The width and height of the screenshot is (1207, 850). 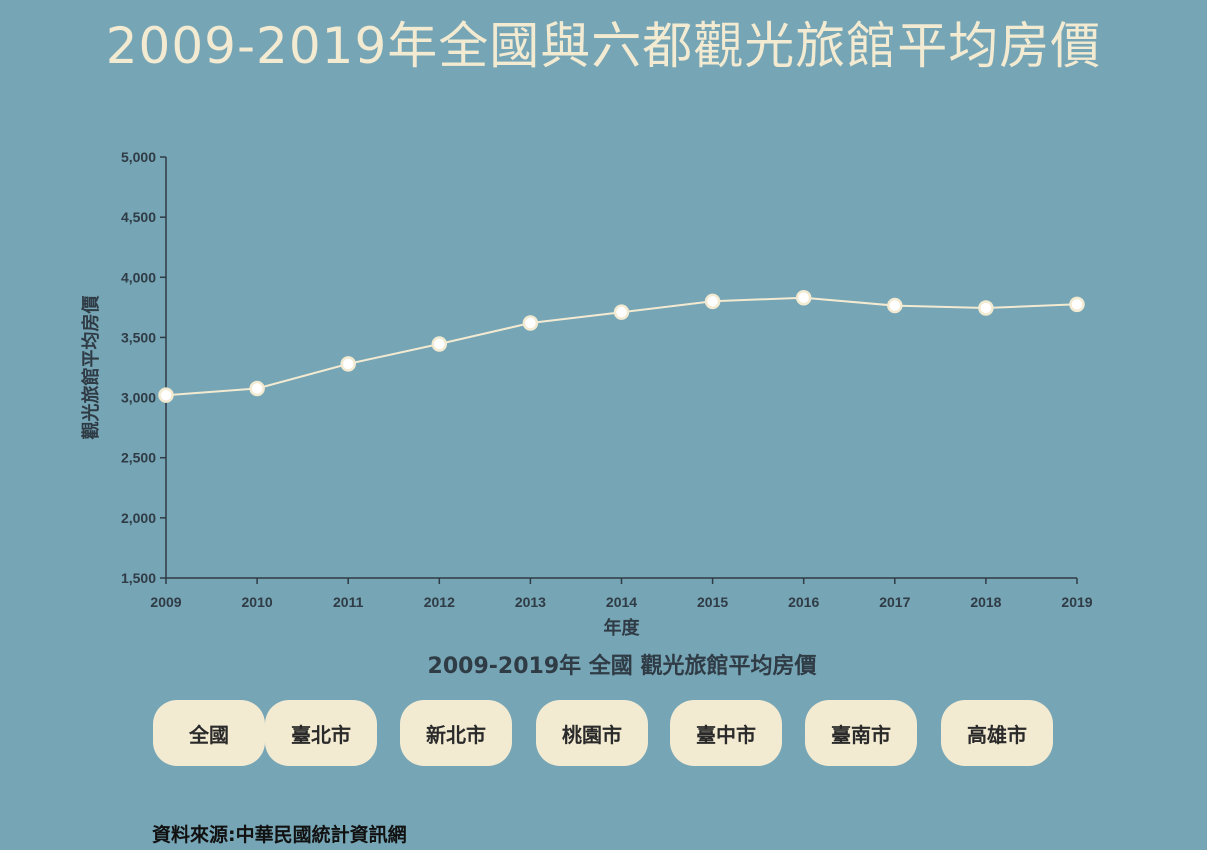 I want to click on data-points, so click(x=621, y=346).